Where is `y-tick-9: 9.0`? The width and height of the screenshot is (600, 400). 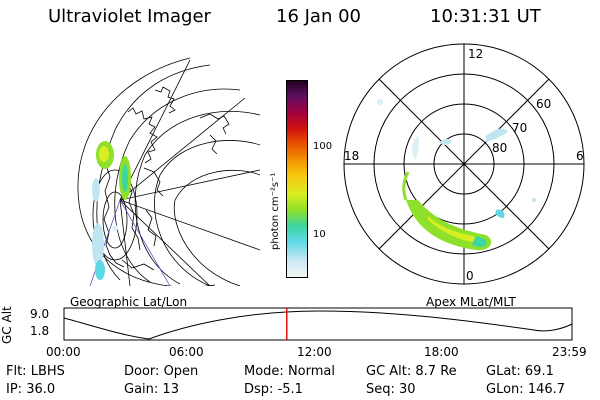
y-tick-9: 9.0 is located at coordinates (40, 314).